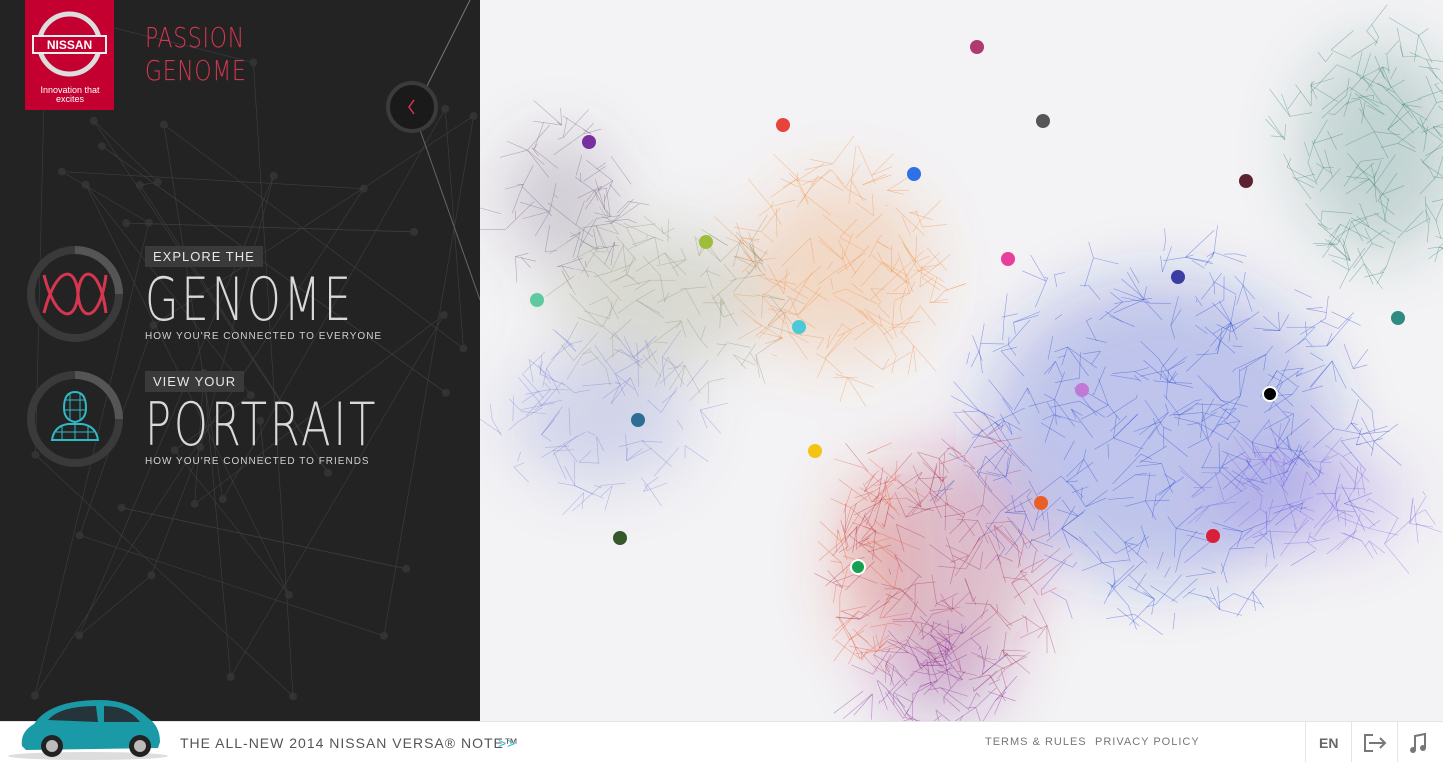 The image size is (1443, 762). I want to click on panel-dot, so click(406, 568).